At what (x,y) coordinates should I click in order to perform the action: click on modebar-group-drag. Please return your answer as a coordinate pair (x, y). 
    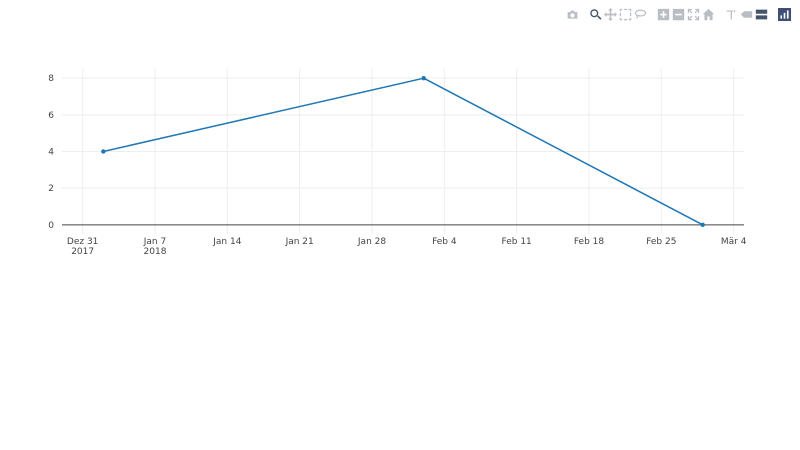
    Looking at the image, I should click on (618, 14).